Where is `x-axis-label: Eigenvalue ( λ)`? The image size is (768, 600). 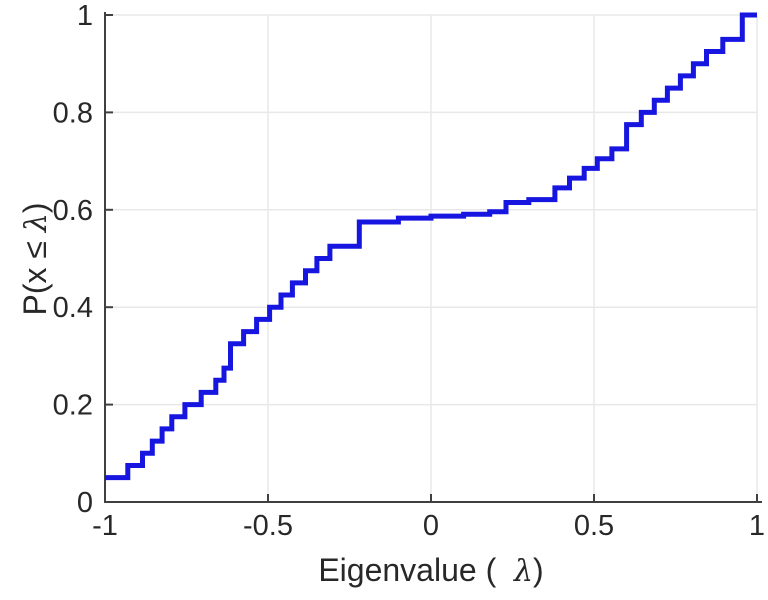
x-axis-label: Eigenvalue ( λ) is located at coordinates (431, 570).